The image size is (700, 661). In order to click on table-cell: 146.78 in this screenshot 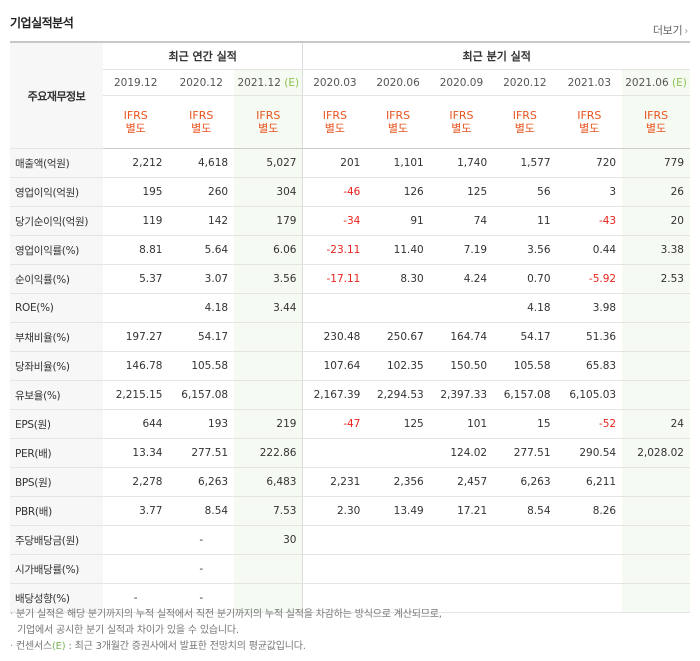, I will do `click(135, 366)`.